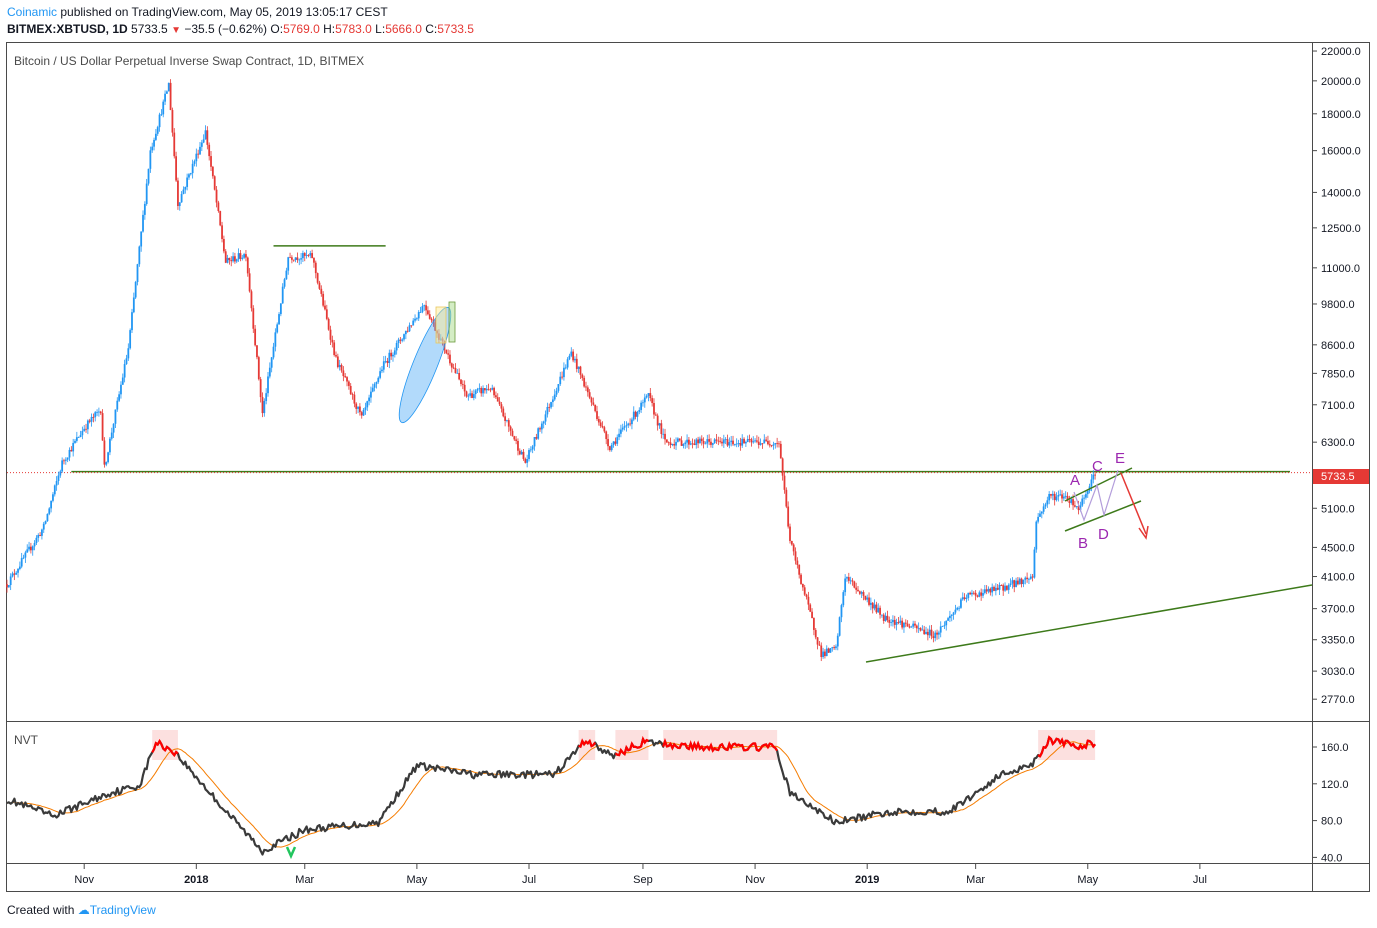 Image resolution: width=1377 pixels, height=928 pixels. What do you see at coordinates (1341, 52) in the screenshot?
I see `price-tick-label: 22000.0` at bounding box center [1341, 52].